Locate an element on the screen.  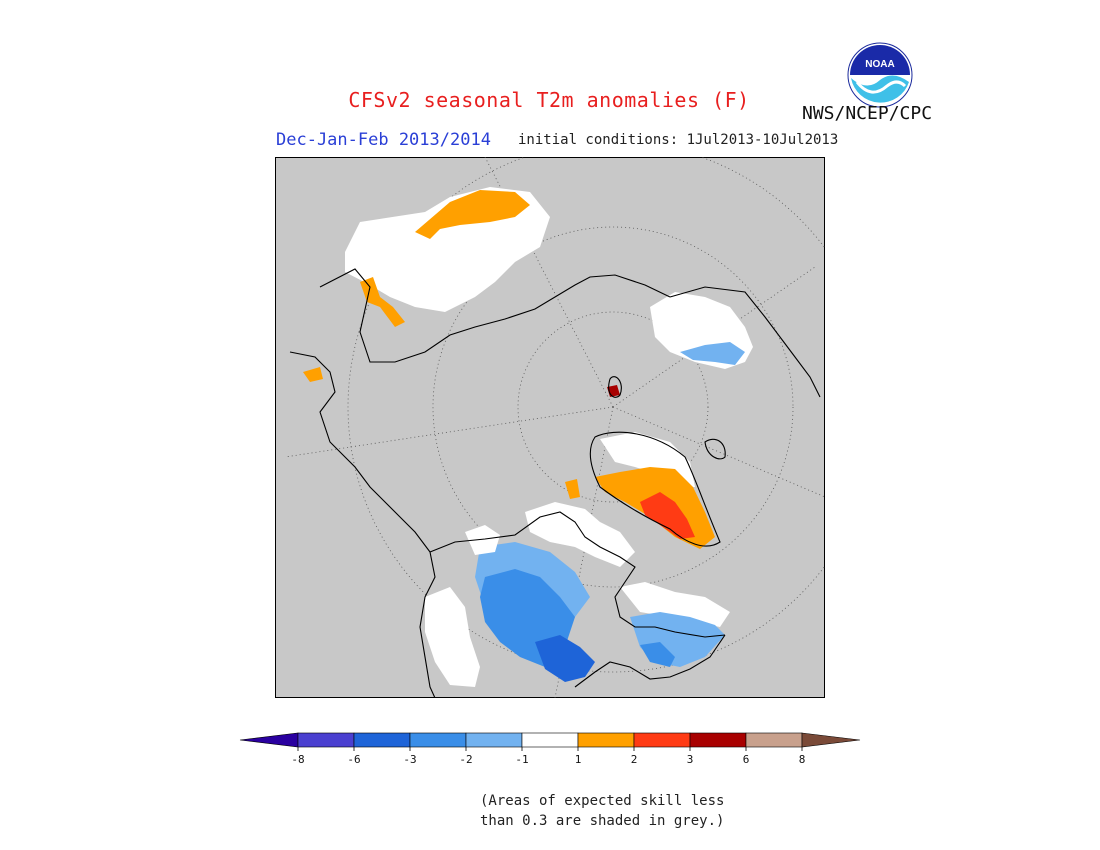
blue-anomaly-west-dark is located at coordinates (565, 658).